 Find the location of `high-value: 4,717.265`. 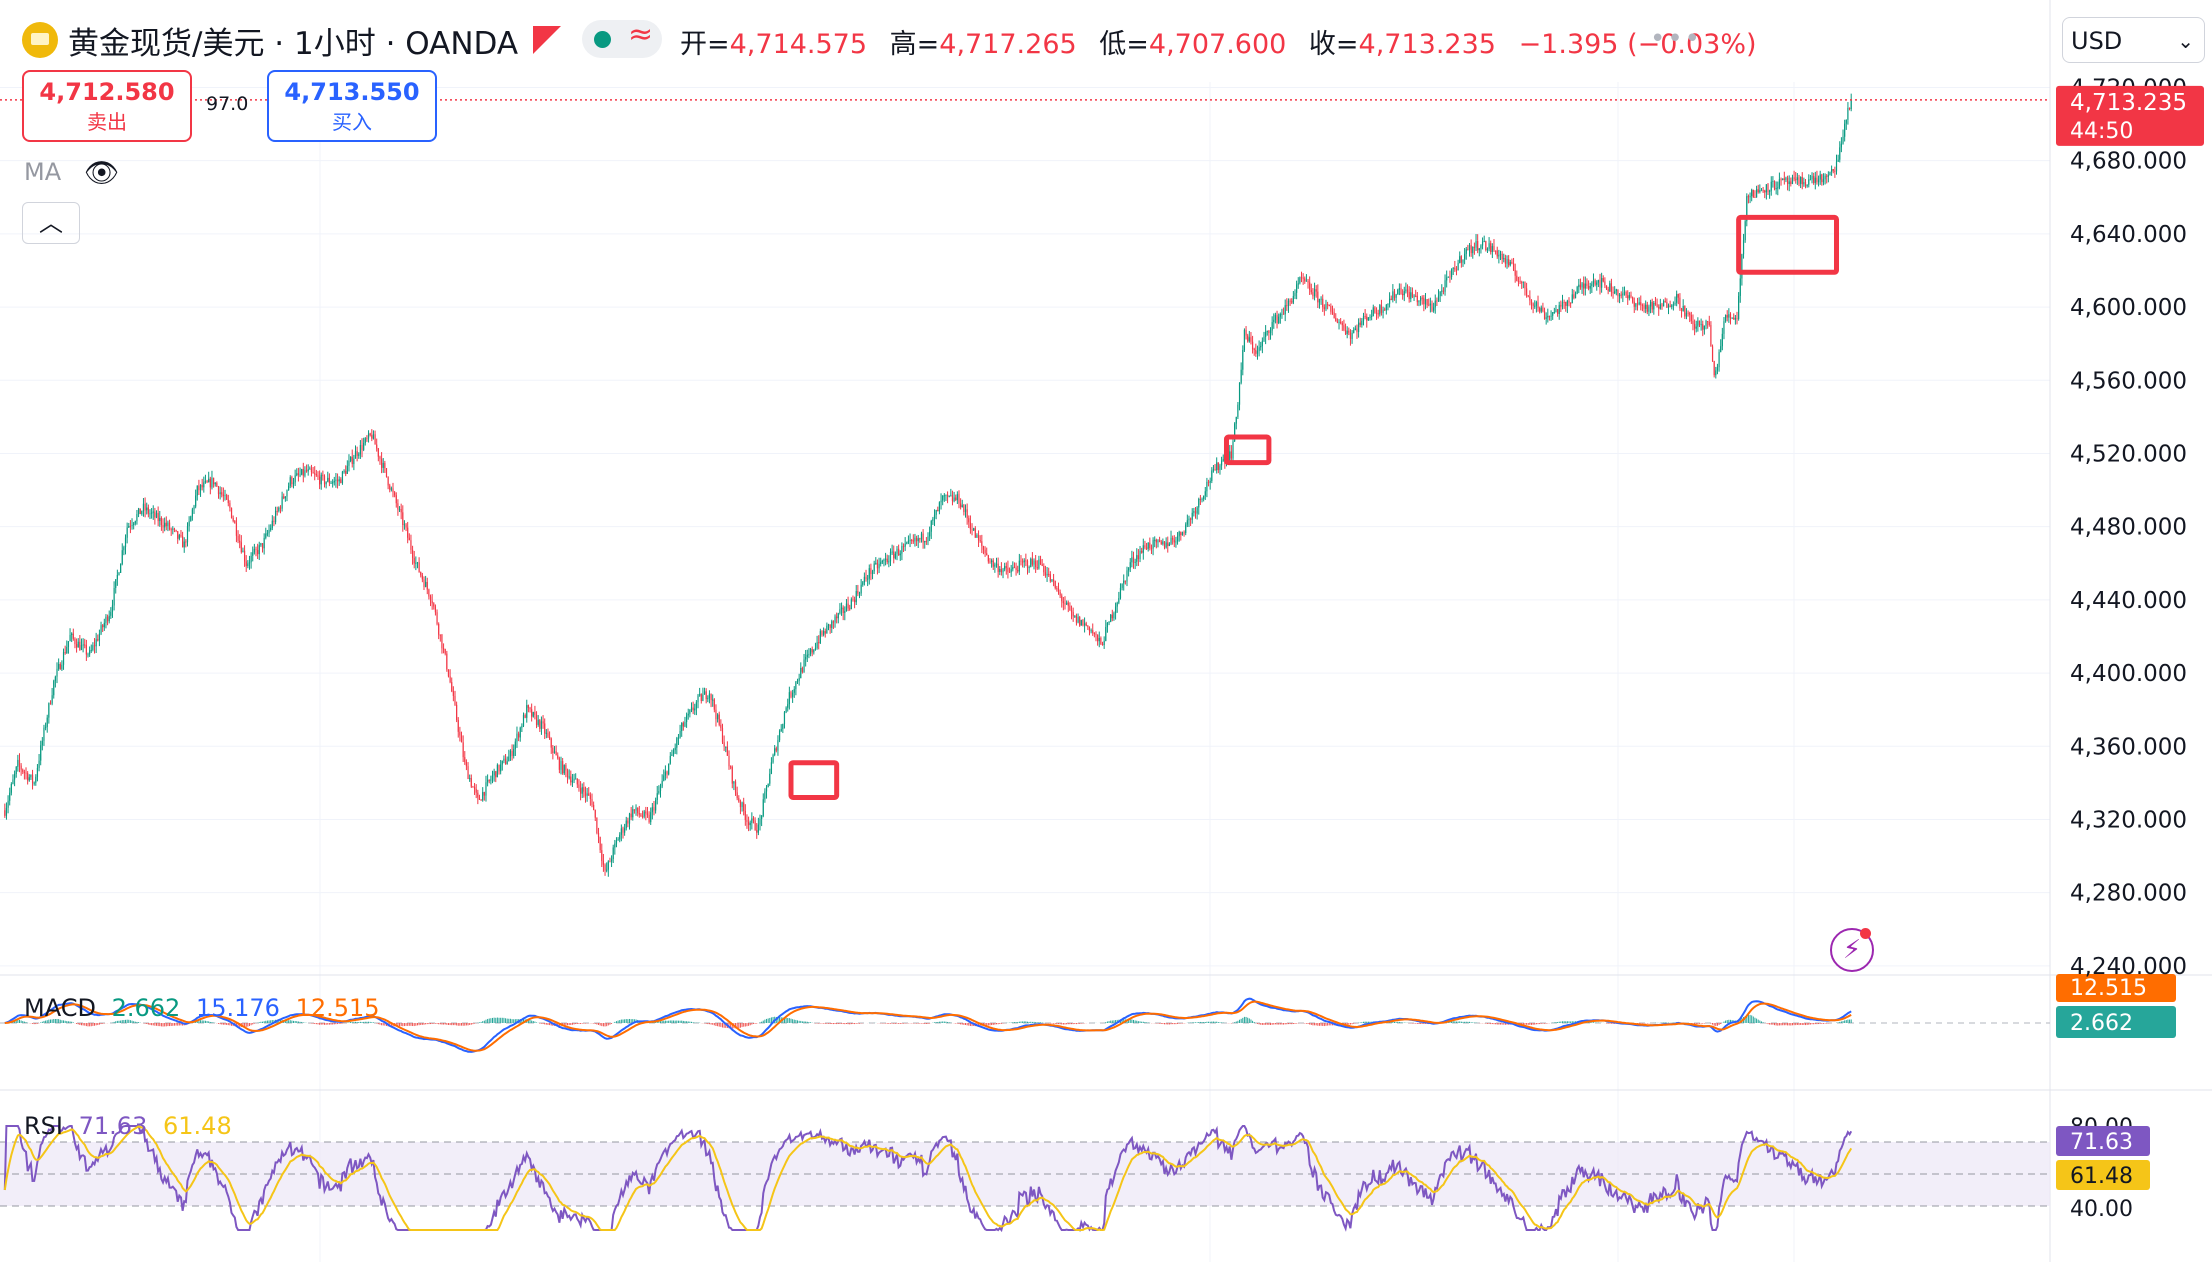

high-value: 4,717.265 is located at coordinates (1008, 44).